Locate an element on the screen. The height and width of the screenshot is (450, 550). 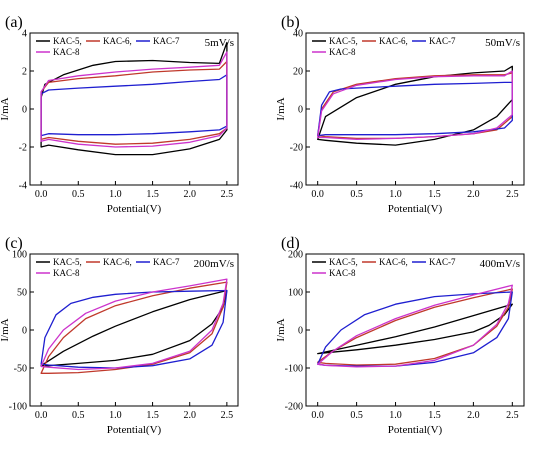
y-tick-label: 4 is located at coordinates (24, 34).